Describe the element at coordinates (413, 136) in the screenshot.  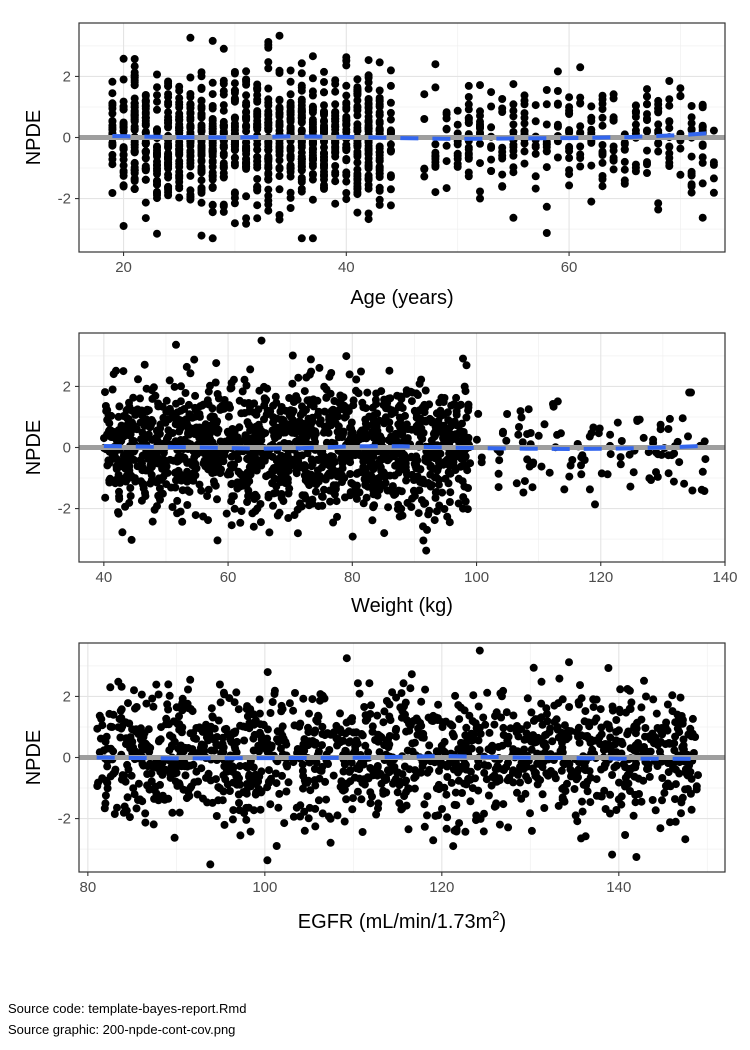
I see `loess-smooth-line` at that location.